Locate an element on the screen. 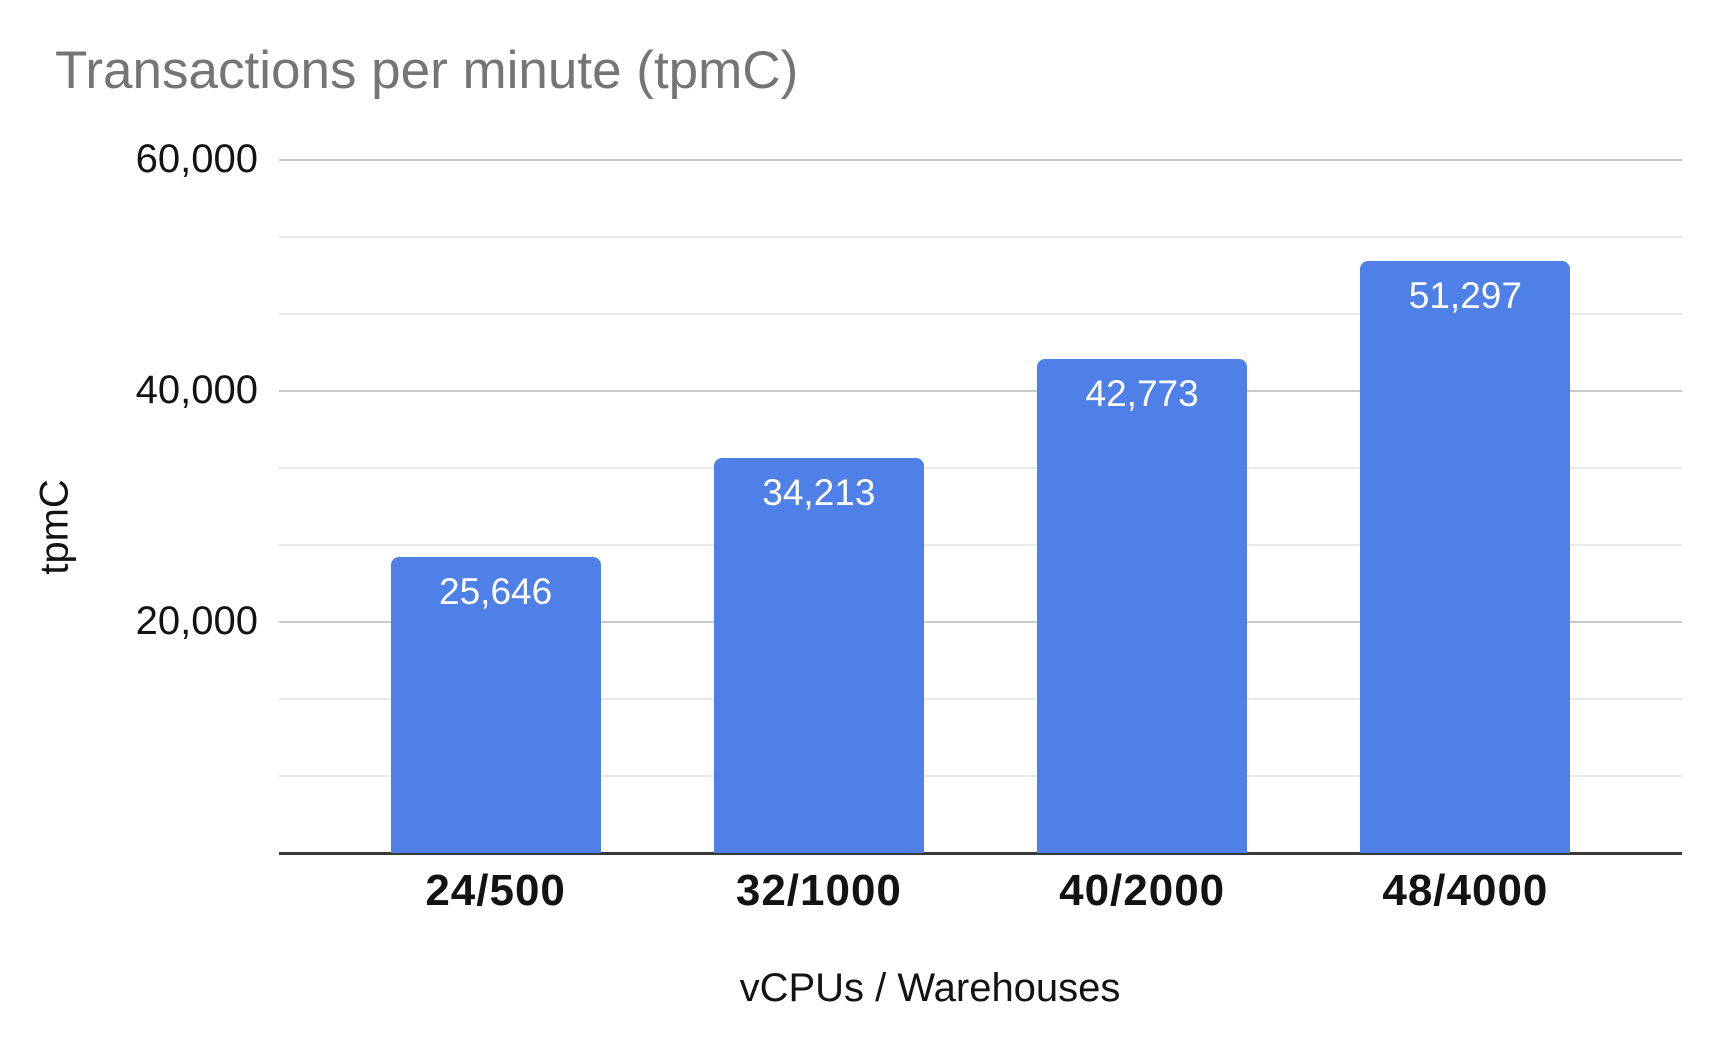  x-axis-line is located at coordinates (980, 853).